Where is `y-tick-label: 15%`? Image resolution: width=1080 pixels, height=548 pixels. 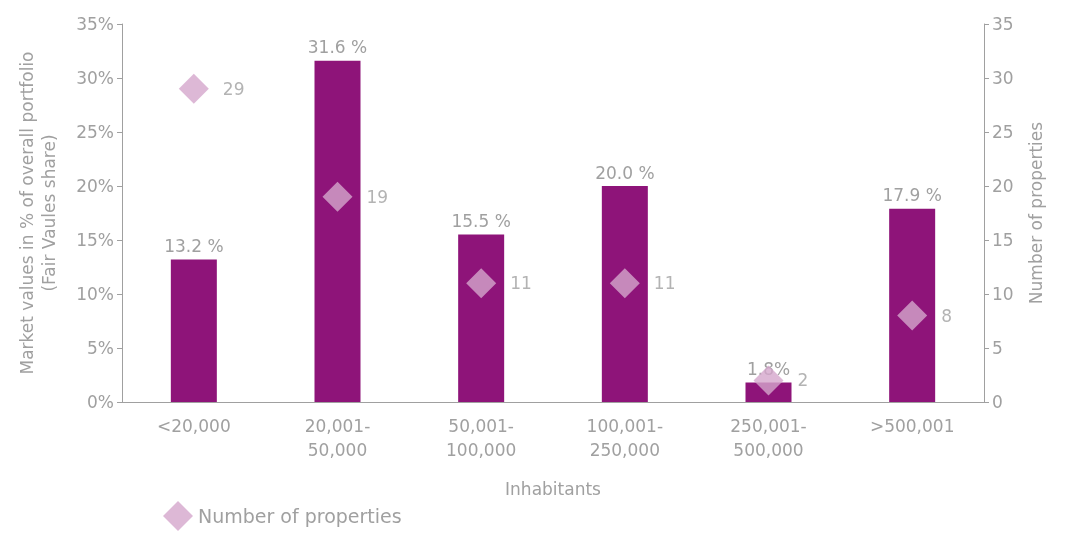
y-tick-label: 15% is located at coordinates (95, 240).